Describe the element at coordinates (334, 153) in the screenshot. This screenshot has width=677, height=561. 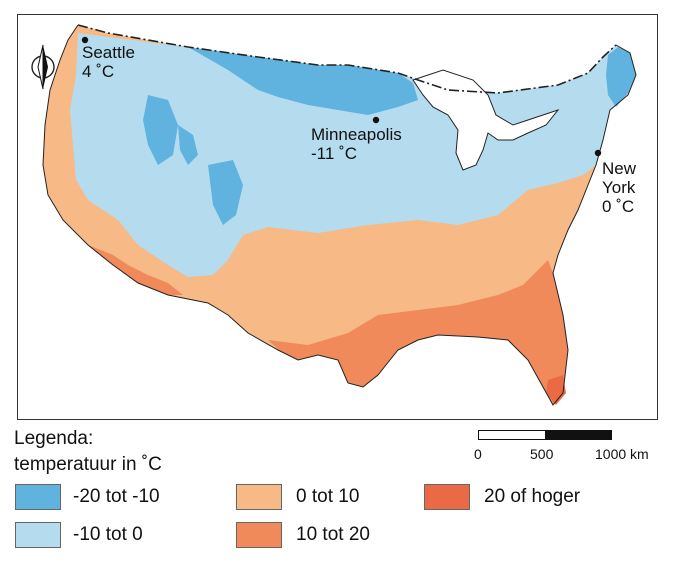
I see `city-temp: -11 ˚C` at that location.